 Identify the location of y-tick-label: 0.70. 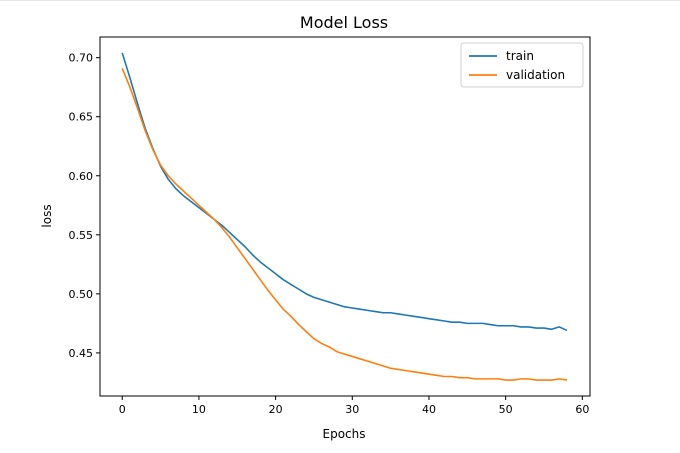
(81, 58).